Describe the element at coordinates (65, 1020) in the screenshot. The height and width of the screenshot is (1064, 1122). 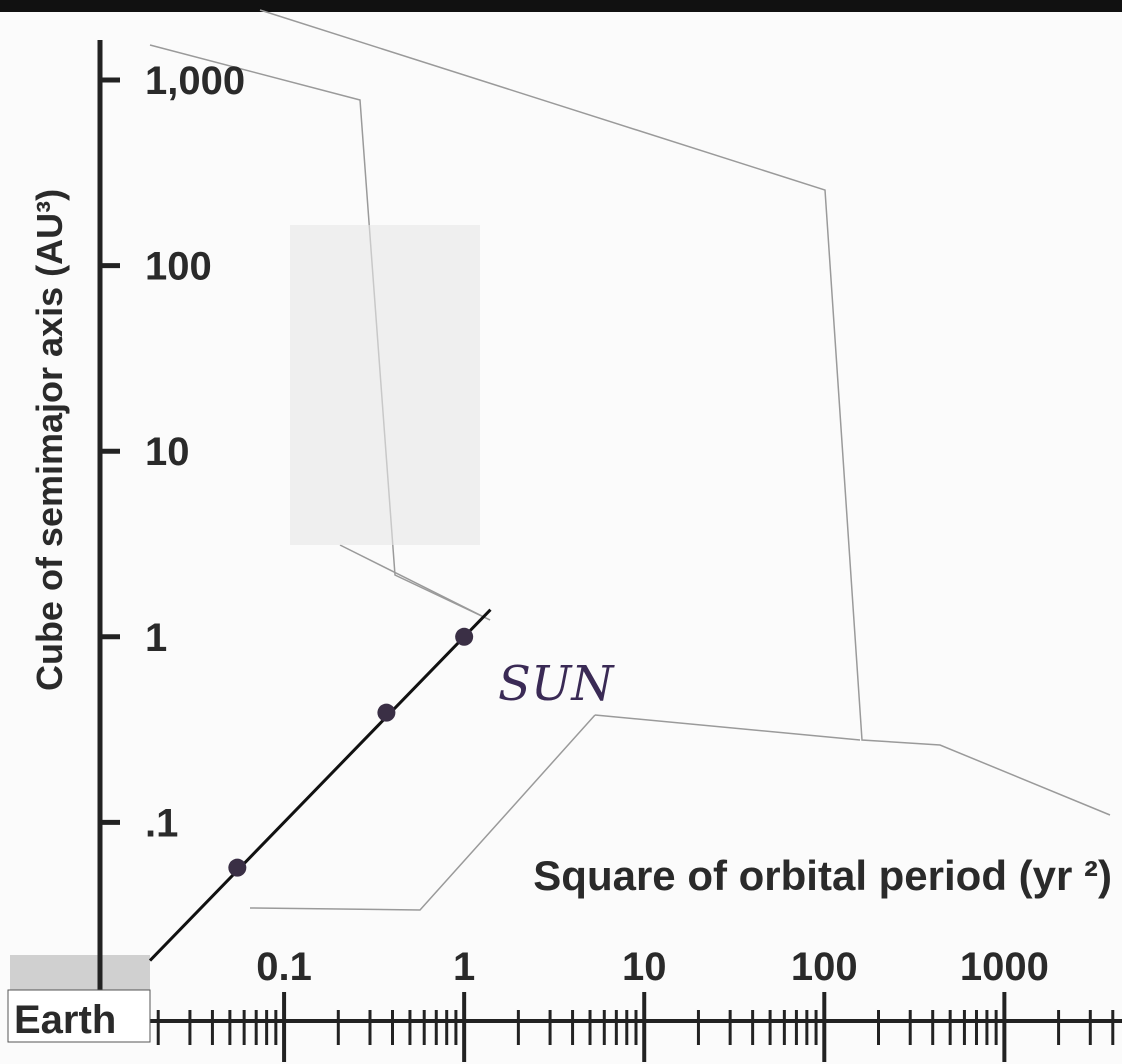
I see `annotation: Earth` at that location.